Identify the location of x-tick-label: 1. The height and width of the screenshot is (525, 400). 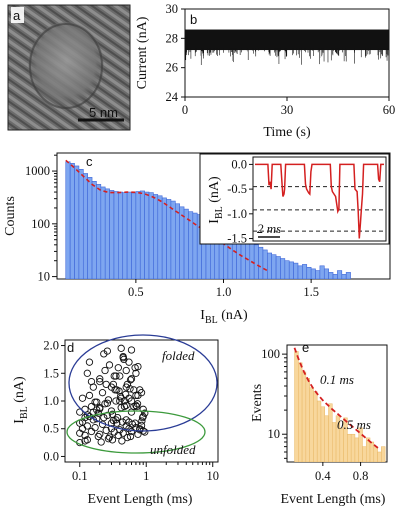
(146, 476).